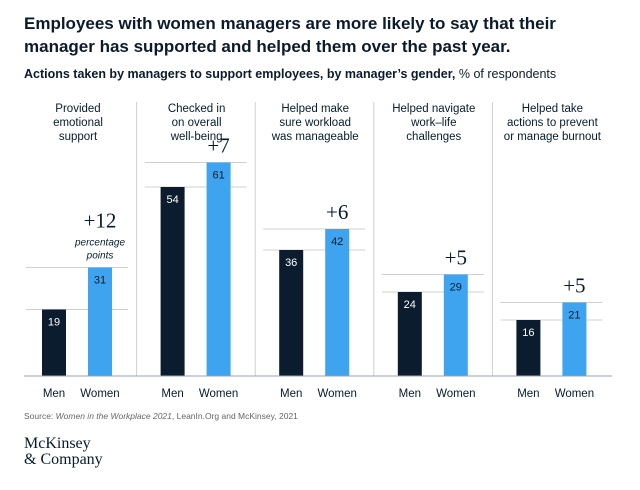  What do you see at coordinates (63, 459) in the screenshot?
I see `logo-line2: & Company` at bounding box center [63, 459].